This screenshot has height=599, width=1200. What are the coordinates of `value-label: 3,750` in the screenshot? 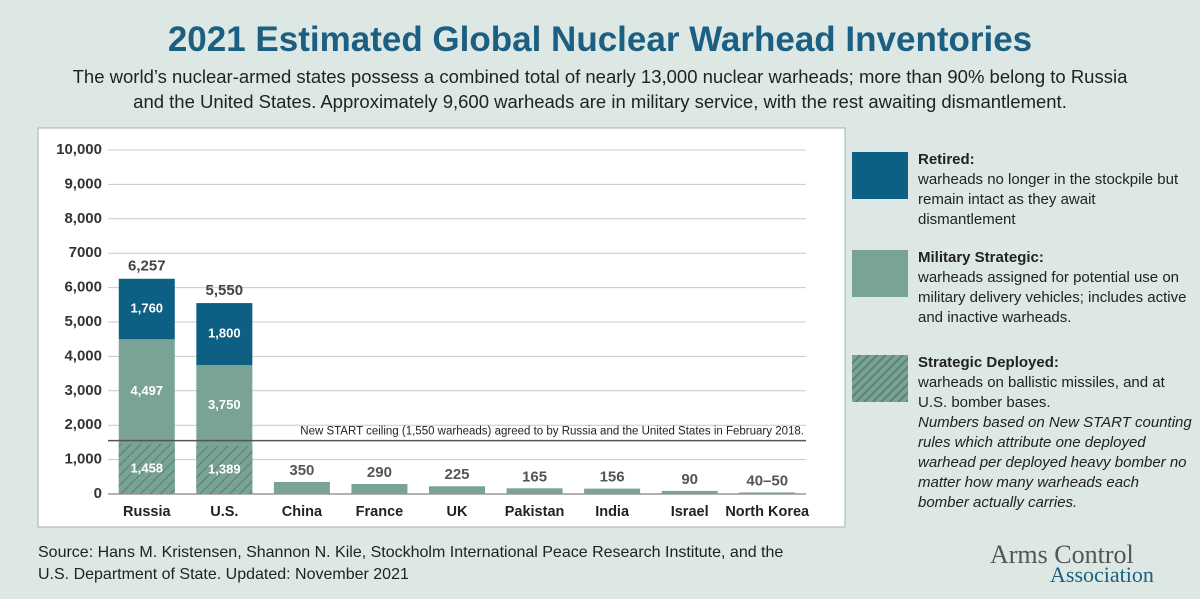 It's located at (224, 404).